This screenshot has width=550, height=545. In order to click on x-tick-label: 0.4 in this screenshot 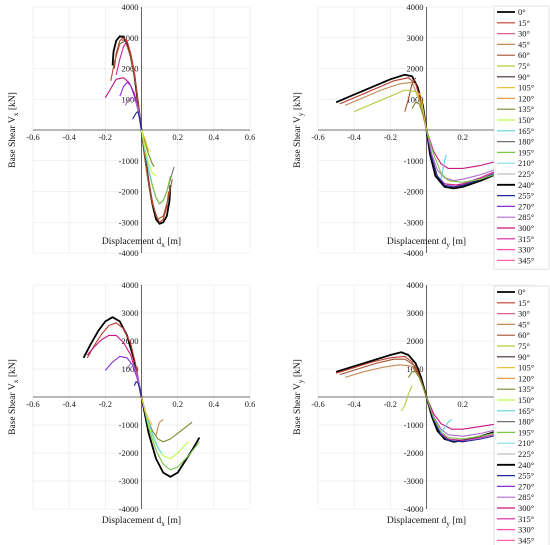, I will do `click(214, 404)`.